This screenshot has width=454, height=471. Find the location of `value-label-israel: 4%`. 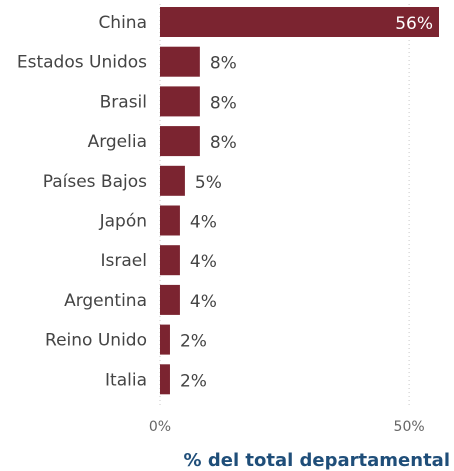

value-label-israel: 4% is located at coordinates (203, 262).